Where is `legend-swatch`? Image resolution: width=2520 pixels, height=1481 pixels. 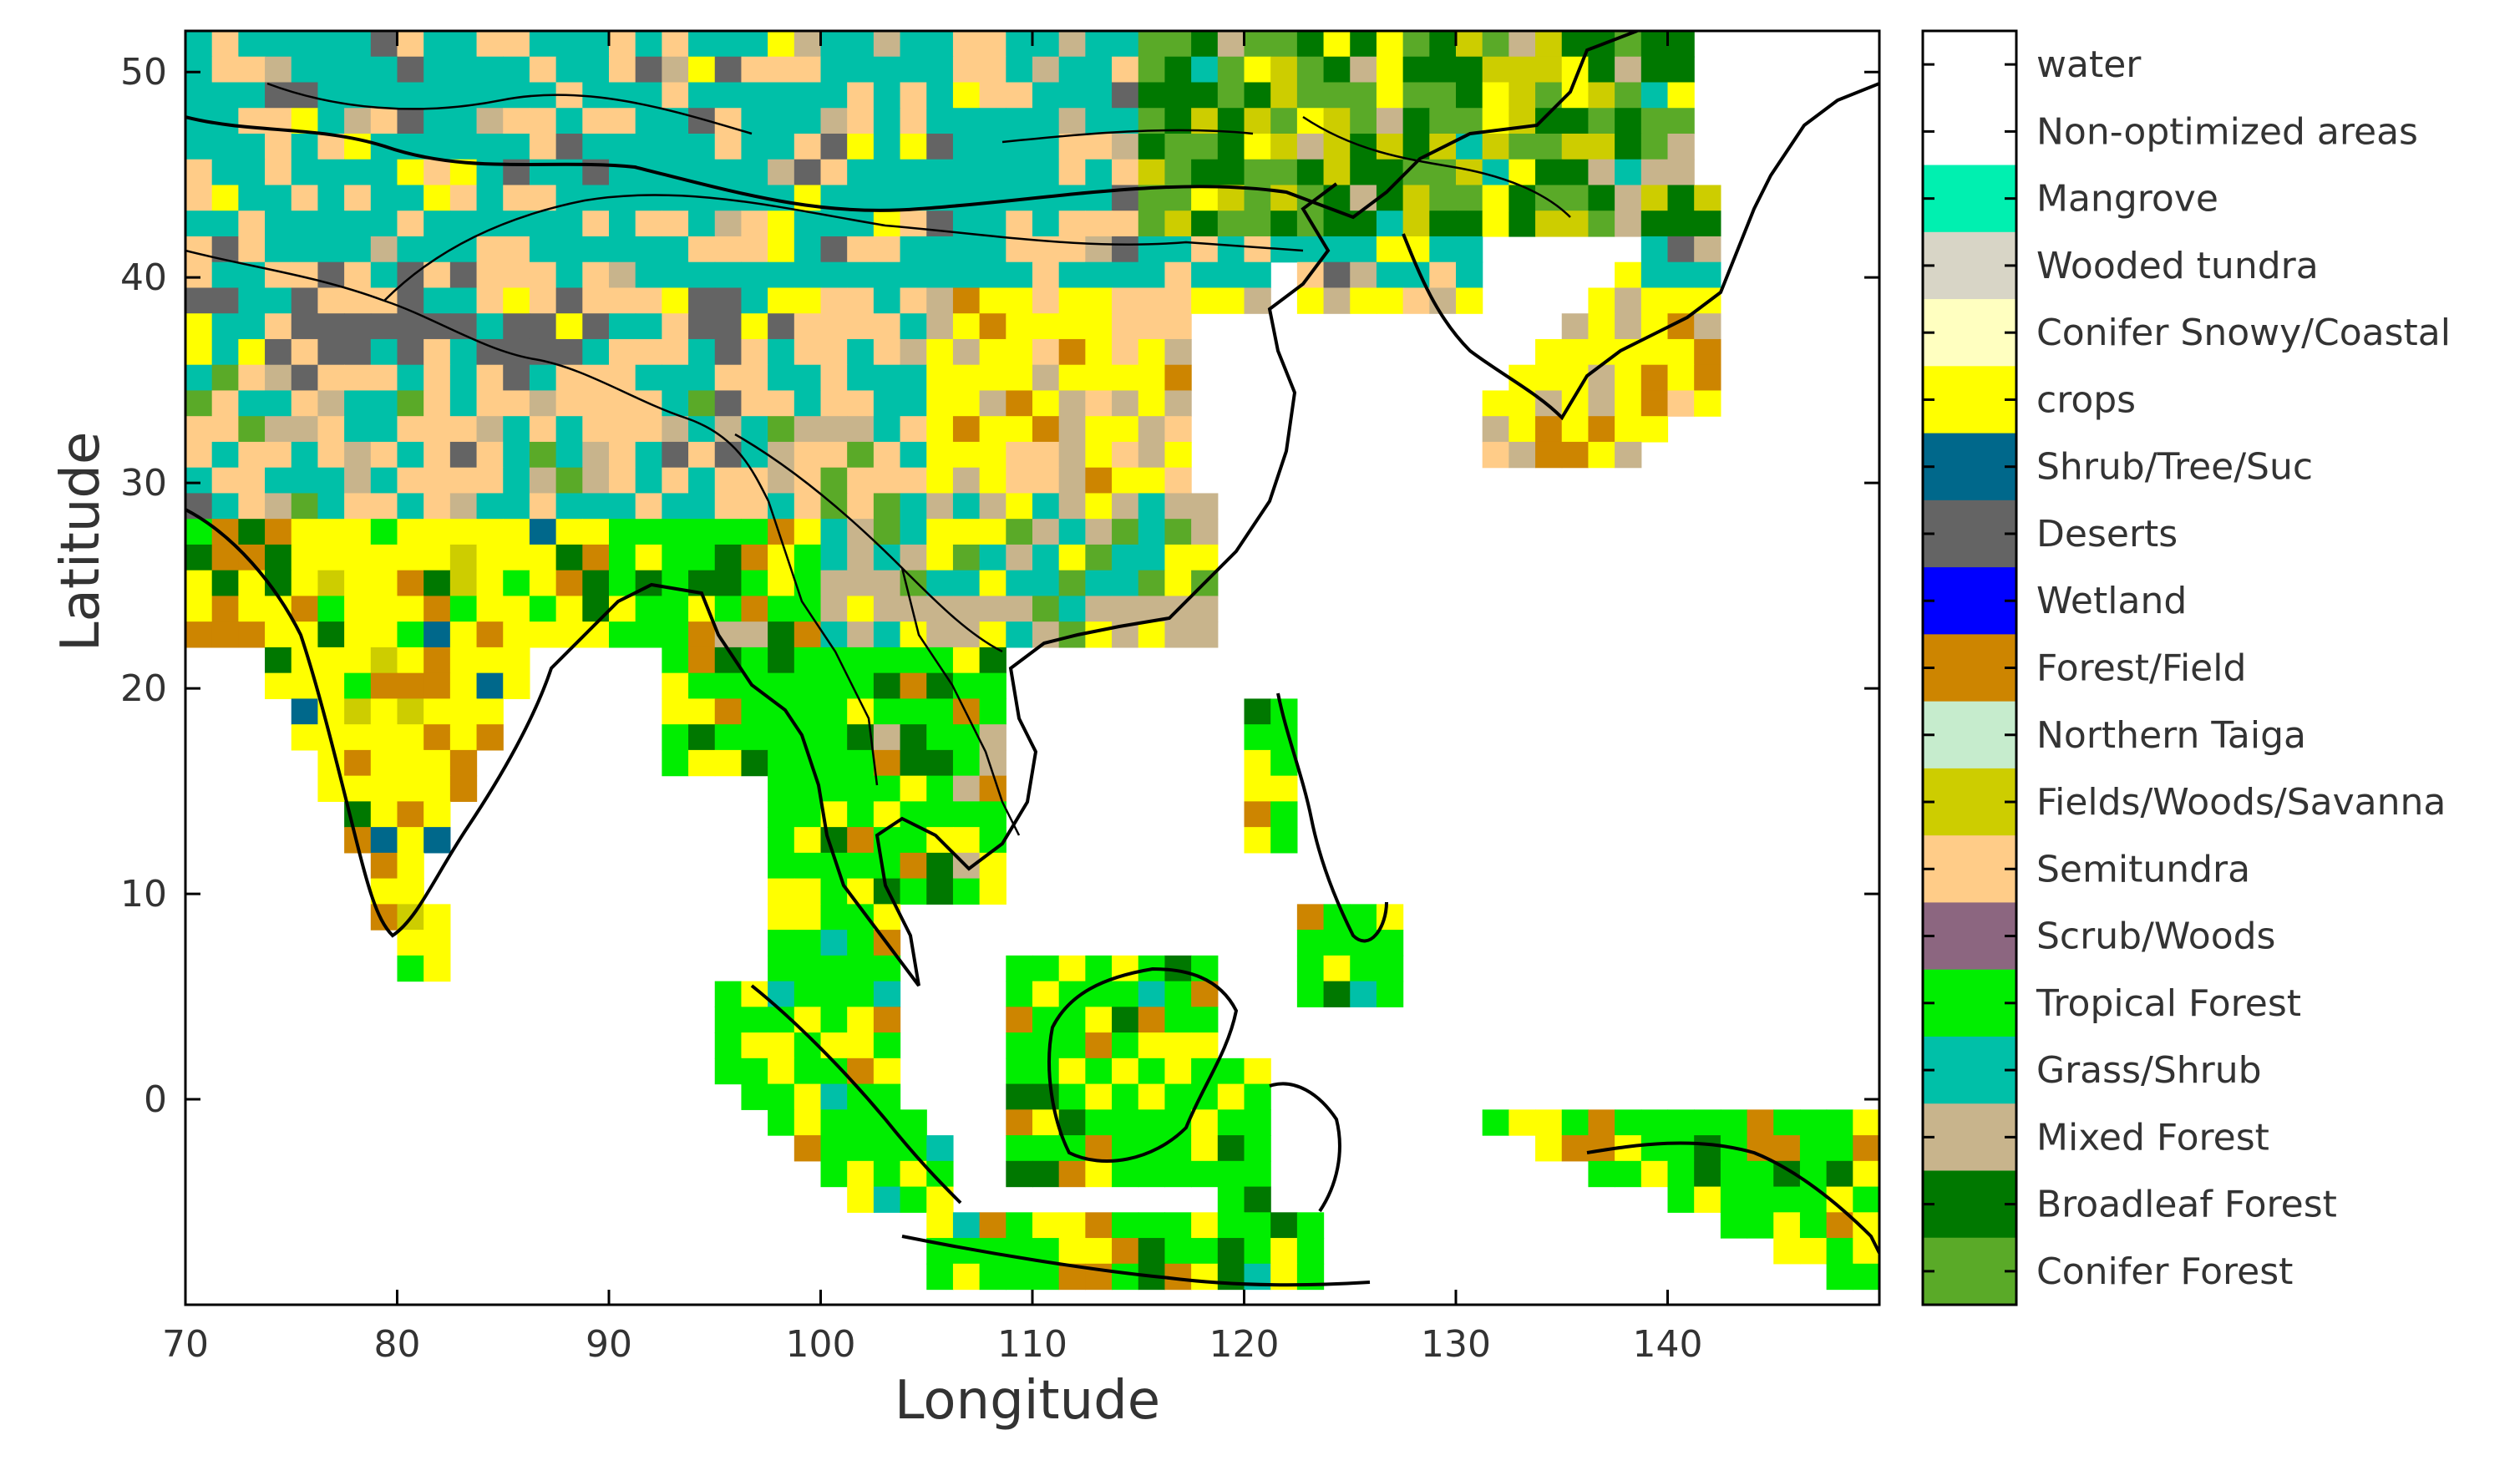
legend-swatch is located at coordinates (1969, 333).